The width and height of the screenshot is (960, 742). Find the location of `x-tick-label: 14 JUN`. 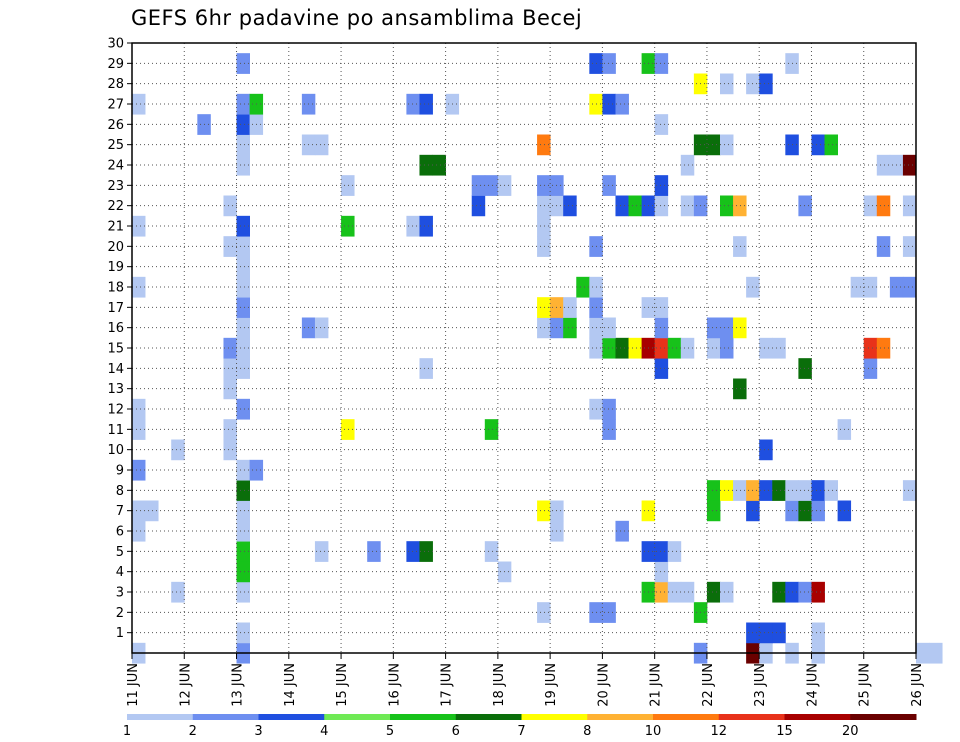

x-tick-label: 14 JUN is located at coordinates (290, 685).